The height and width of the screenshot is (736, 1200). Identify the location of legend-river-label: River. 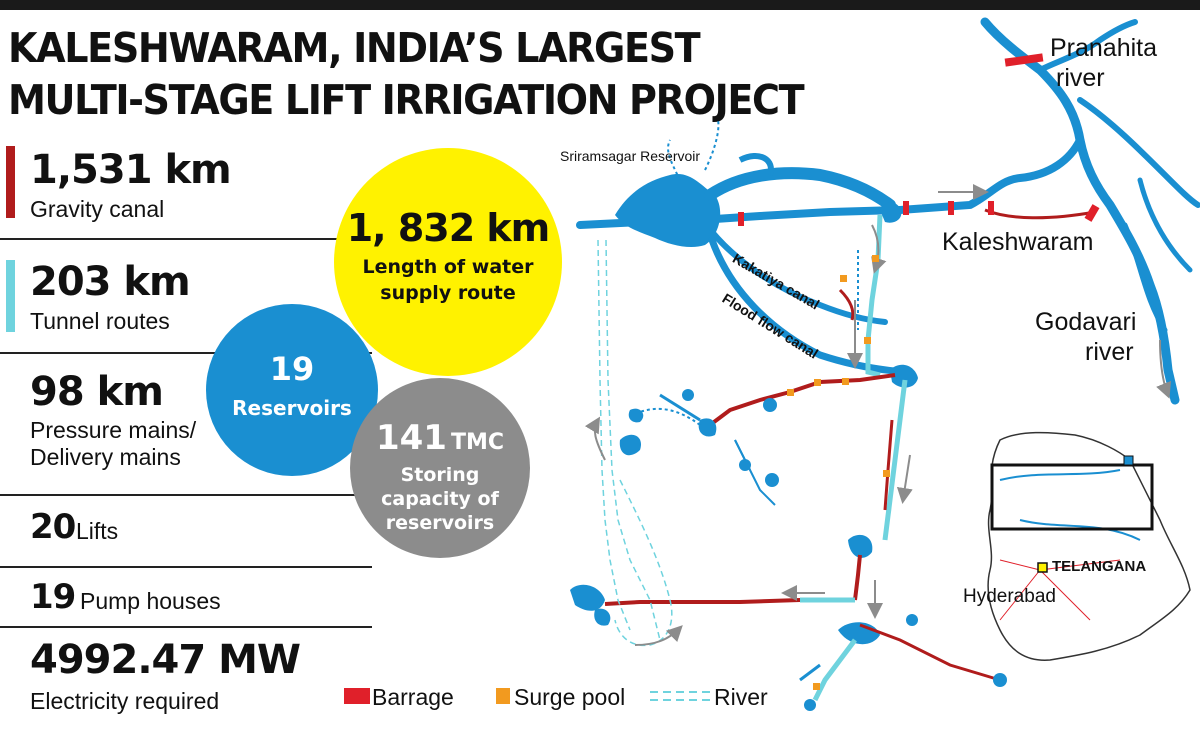
(741, 697).